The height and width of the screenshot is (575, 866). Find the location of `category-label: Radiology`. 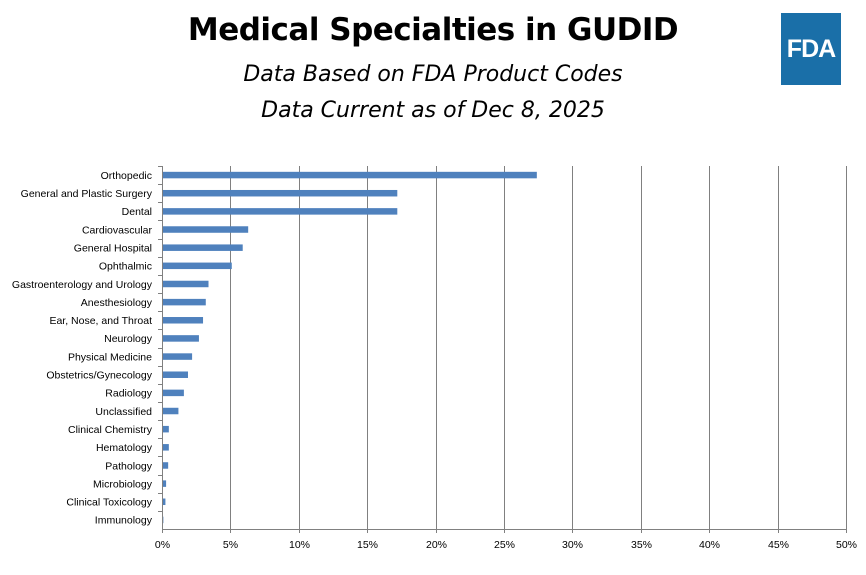

category-label: Radiology is located at coordinates (128, 394).